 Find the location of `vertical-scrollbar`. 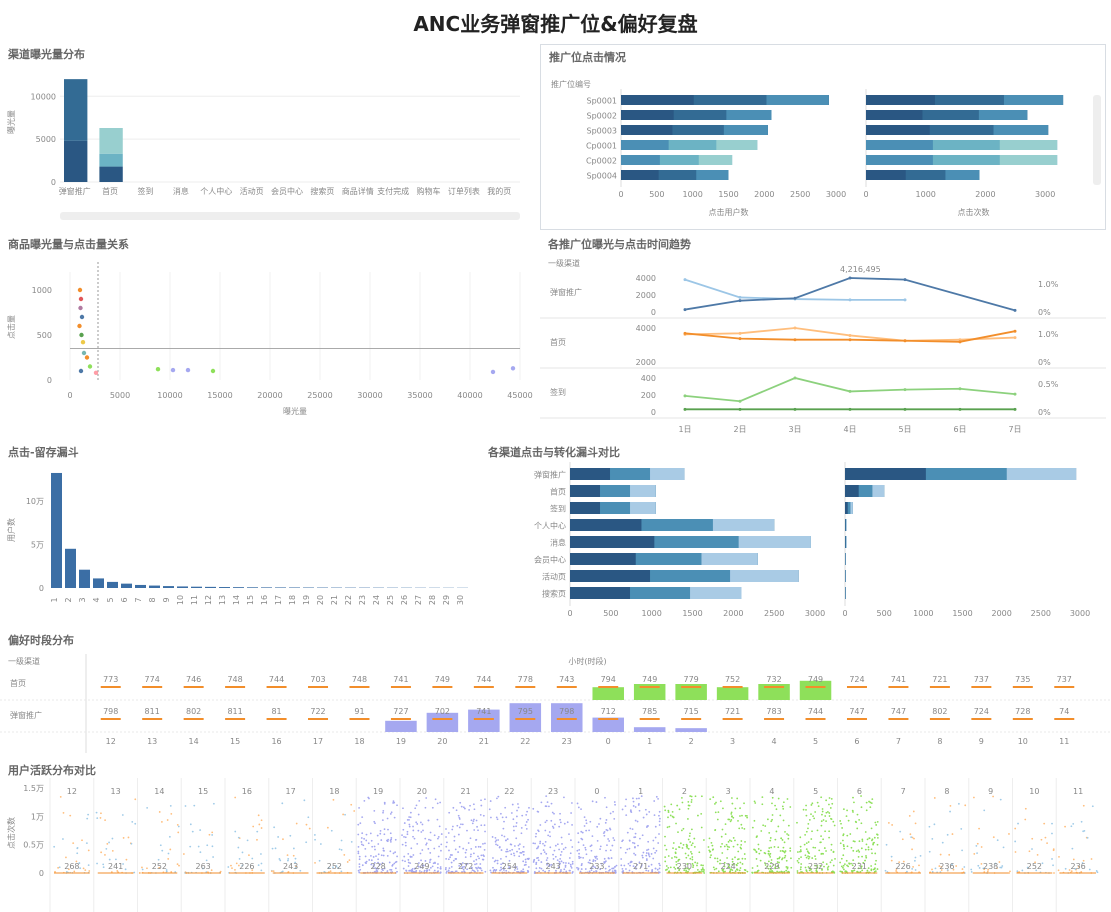

vertical-scrollbar is located at coordinates (1097, 140).